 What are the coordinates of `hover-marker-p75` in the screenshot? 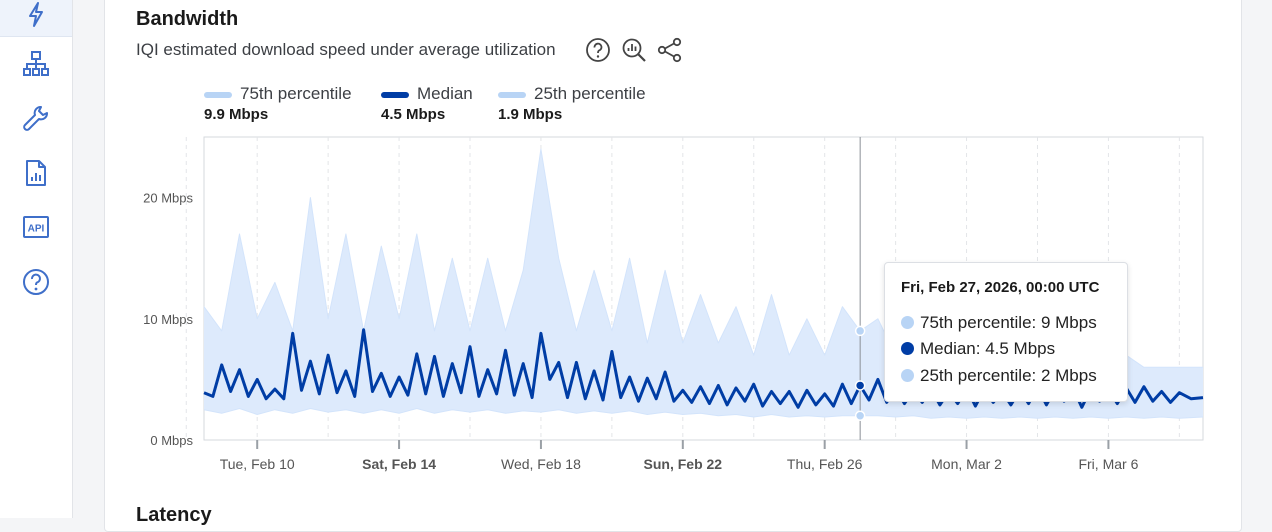 It's located at (860, 331).